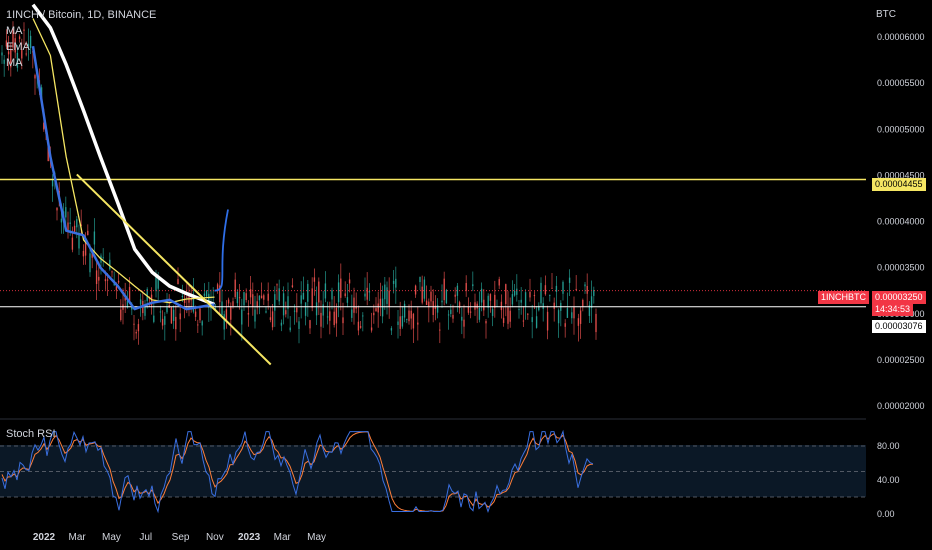 Image resolution: width=932 pixels, height=550 pixels. What do you see at coordinates (893, 309) in the screenshot?
I see `countdown-label: 14:34:53` at bounding box center [893, 309].